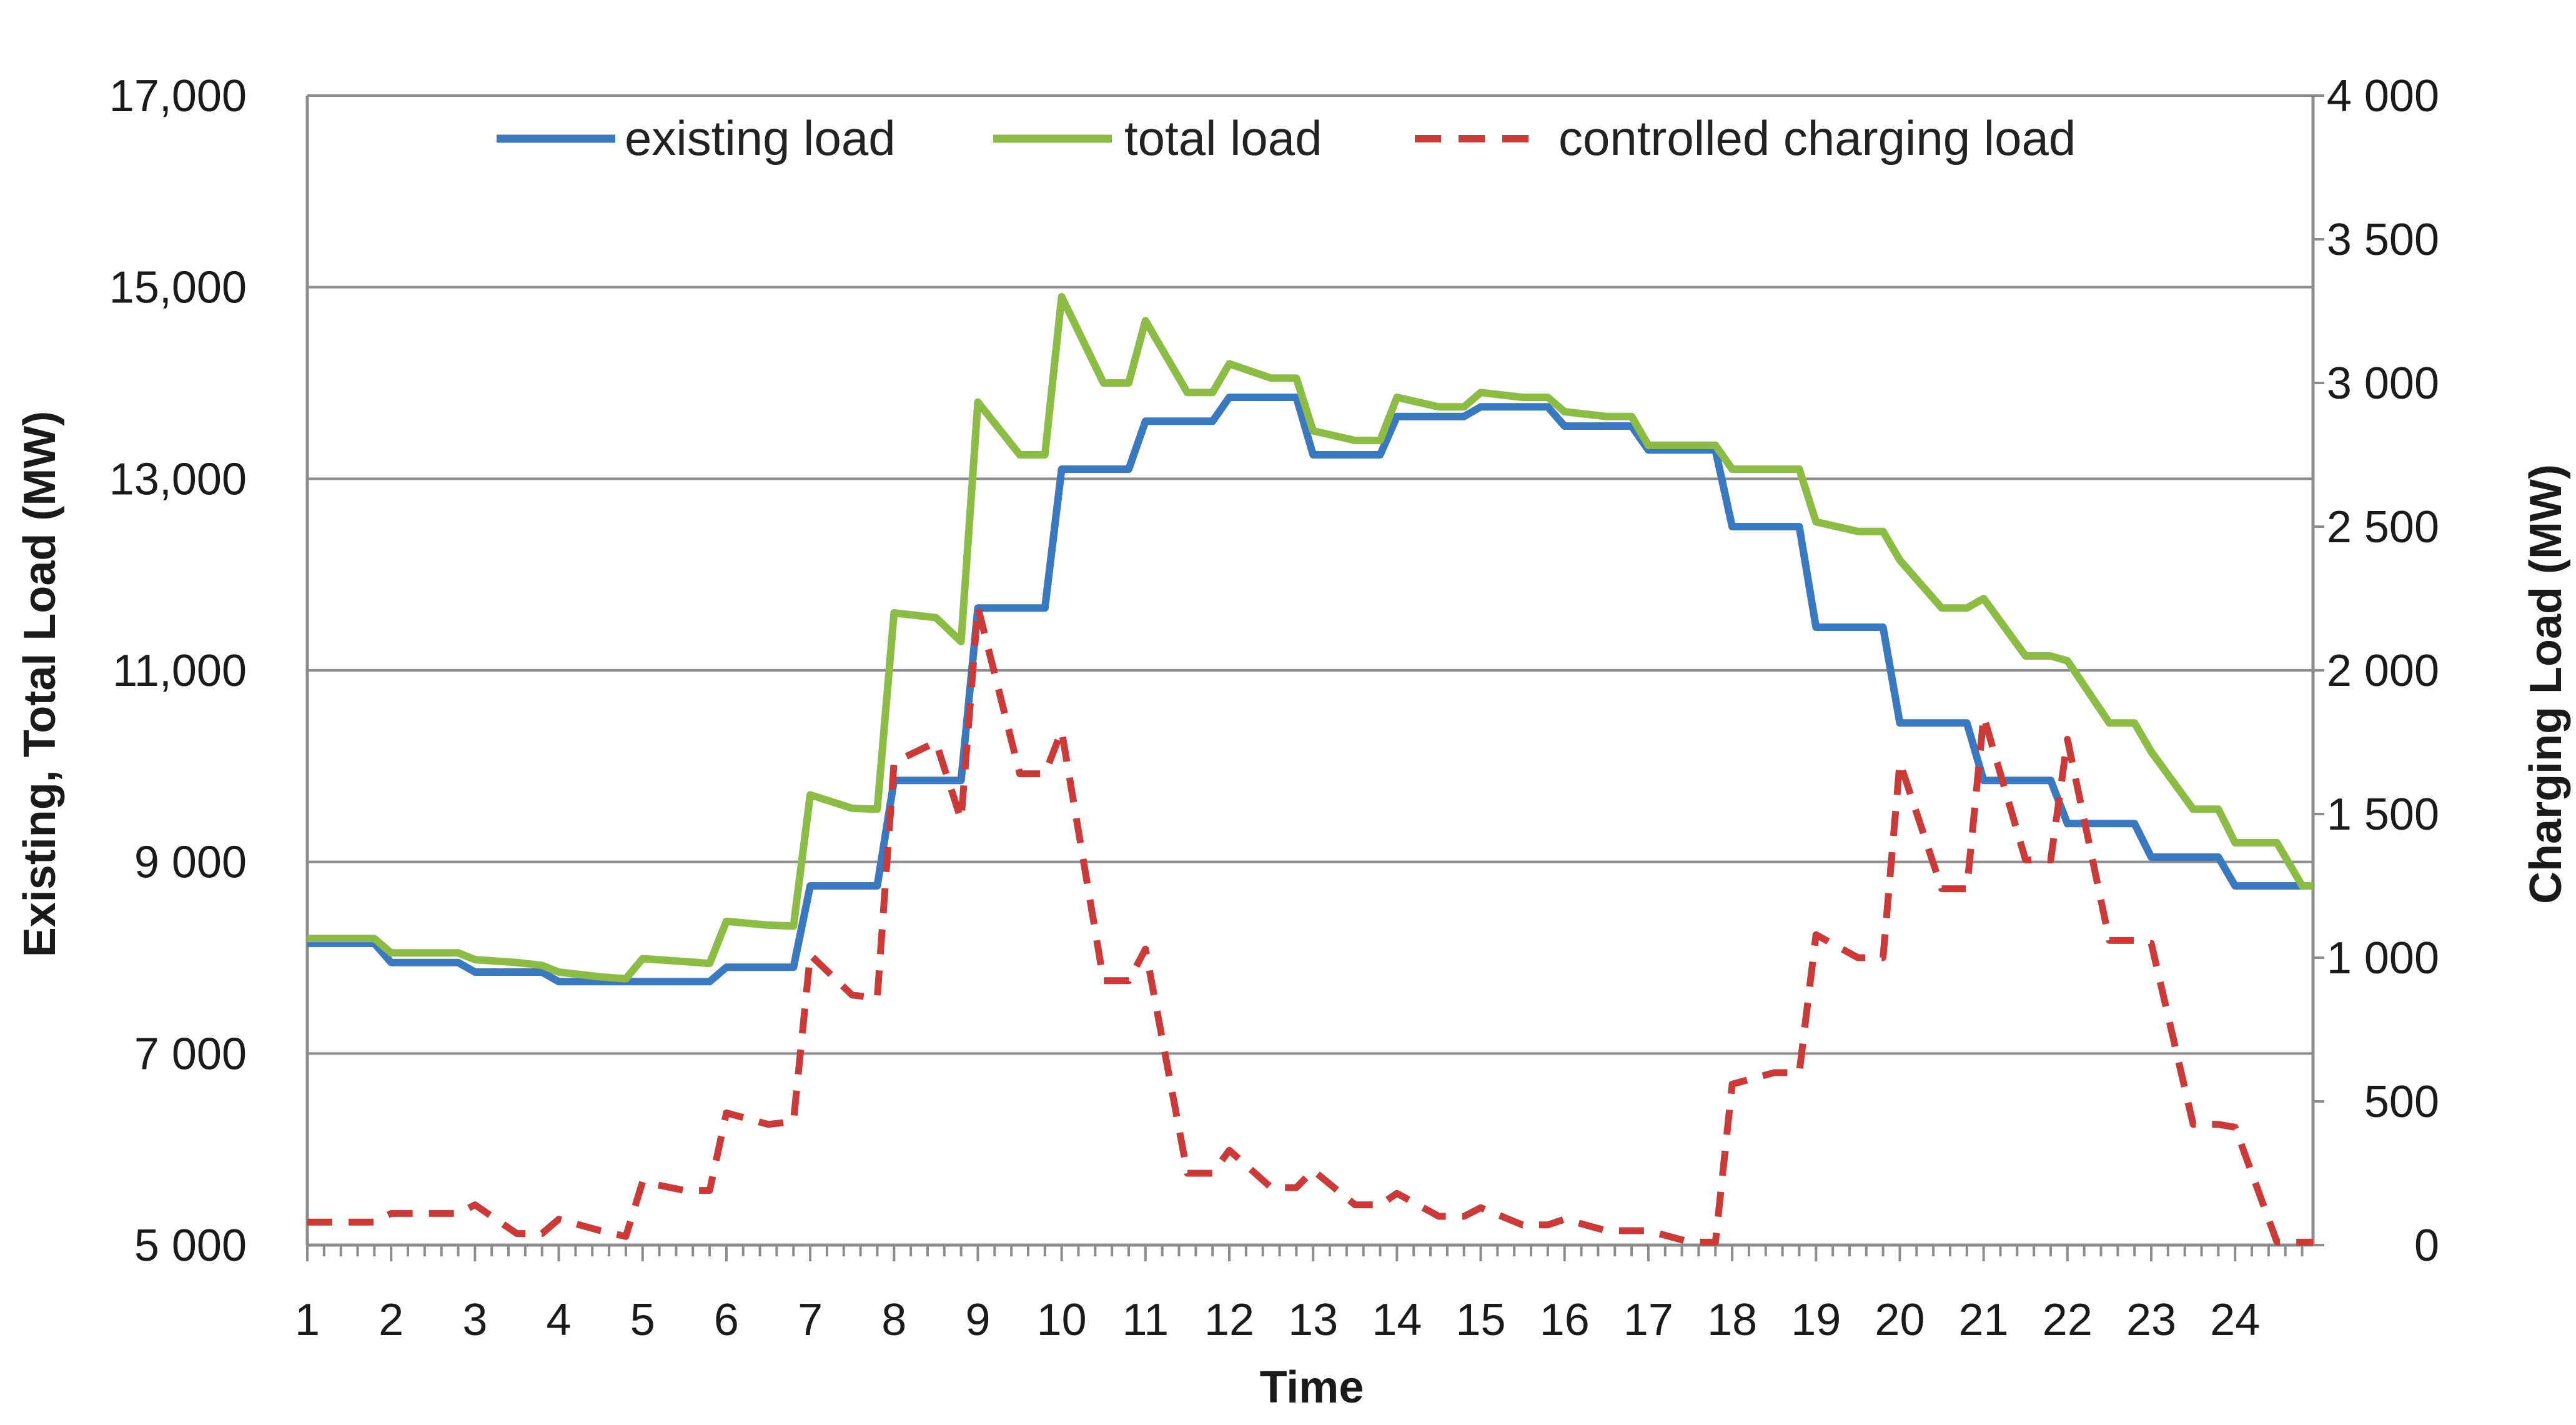 The image size is (2576, 1425). What do you see at coordinates (1900, 1320) in the screenshot?
I see `x-tick-label: 20` at bounding box center [1900, 1320].